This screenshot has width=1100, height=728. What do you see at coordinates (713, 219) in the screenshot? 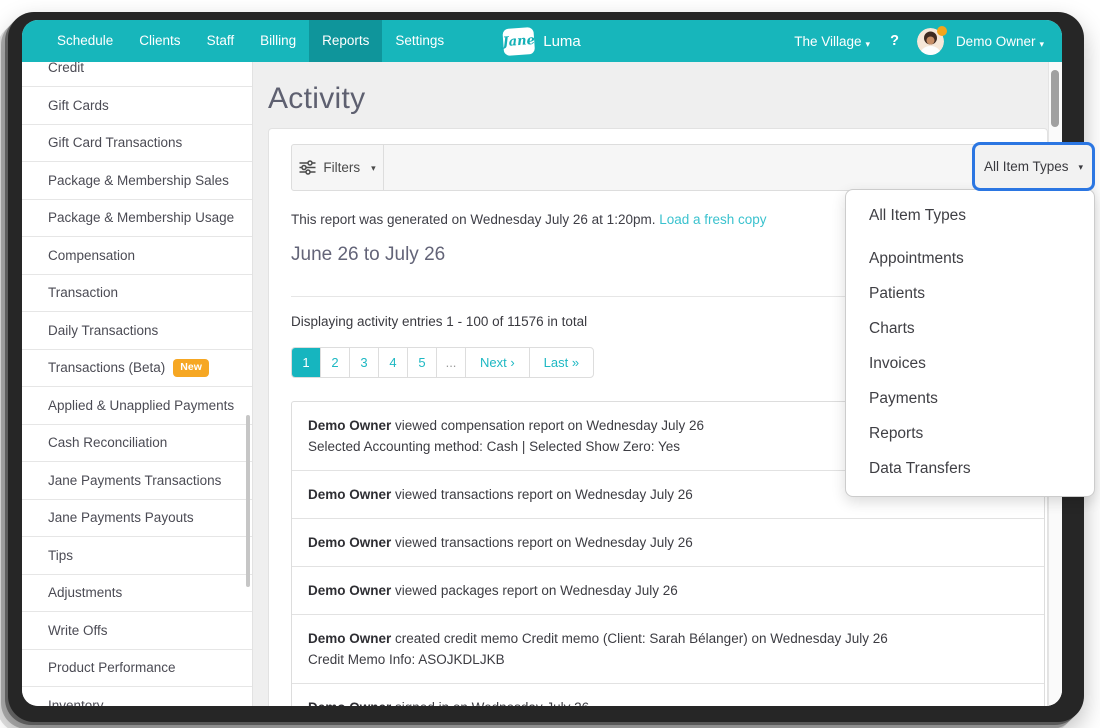
I see `load-fresh-copy-link: Load a fresh copy` at bounding box center [713, 219].